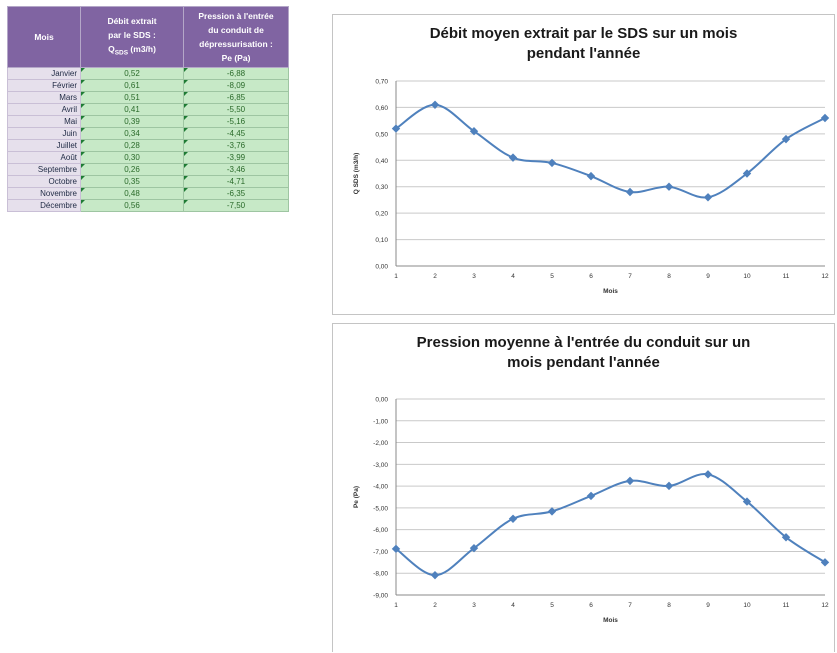 Image resolution: width=837 pixels, height=653 pixels. What do you see at coordinates (381, 400) in the screenshot?
I see `y-tick-label: 0,00` at bounding box center [381, 400].